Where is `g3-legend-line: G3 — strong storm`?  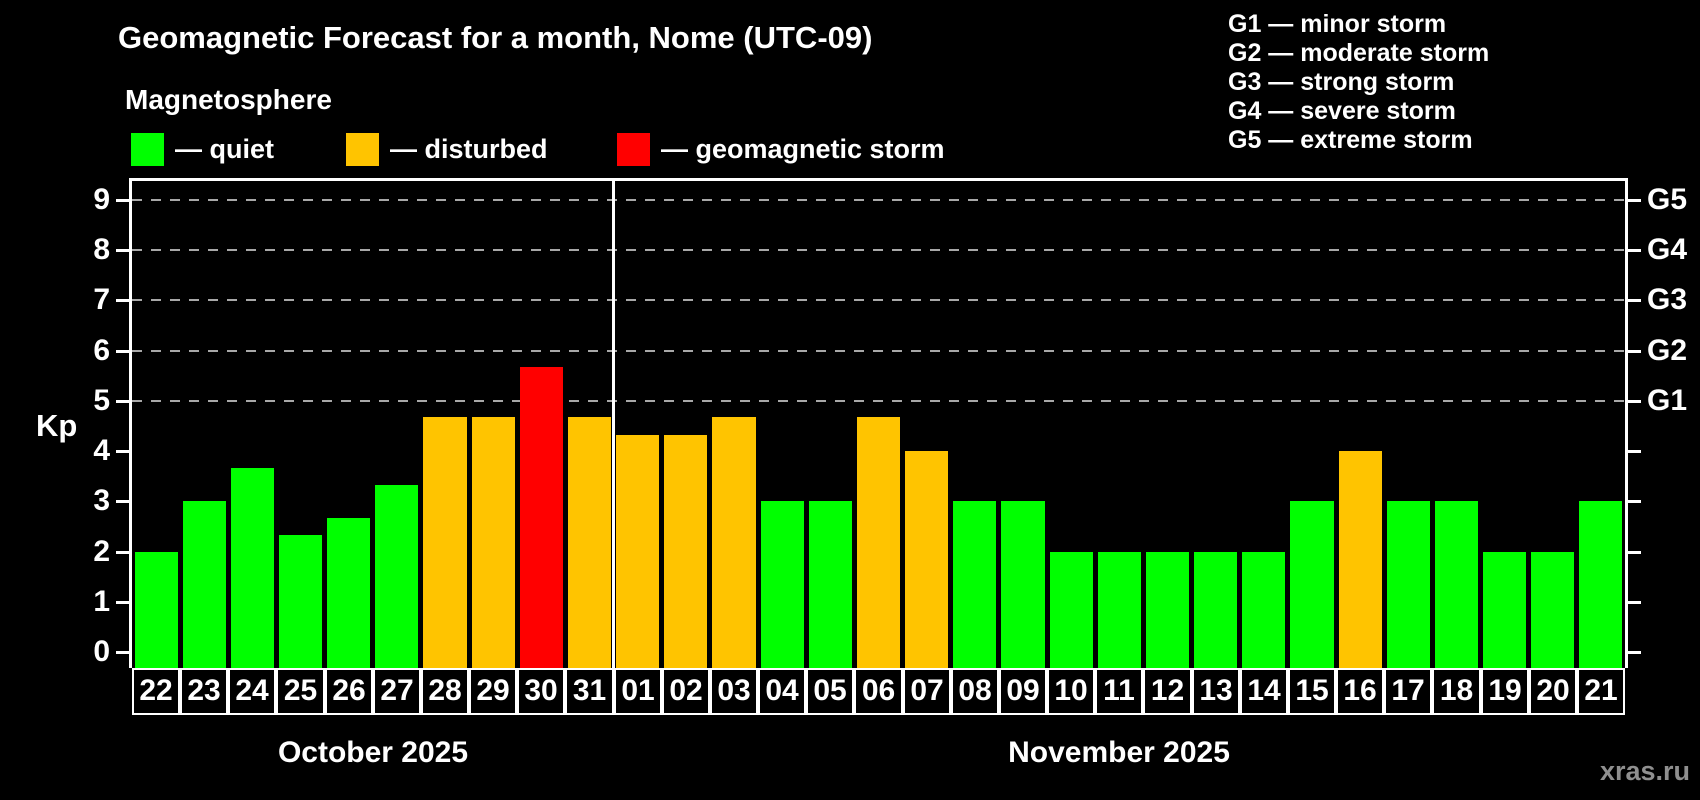 g3-legend-line: G3 — strong storm is located at coordinates (1341, 82).